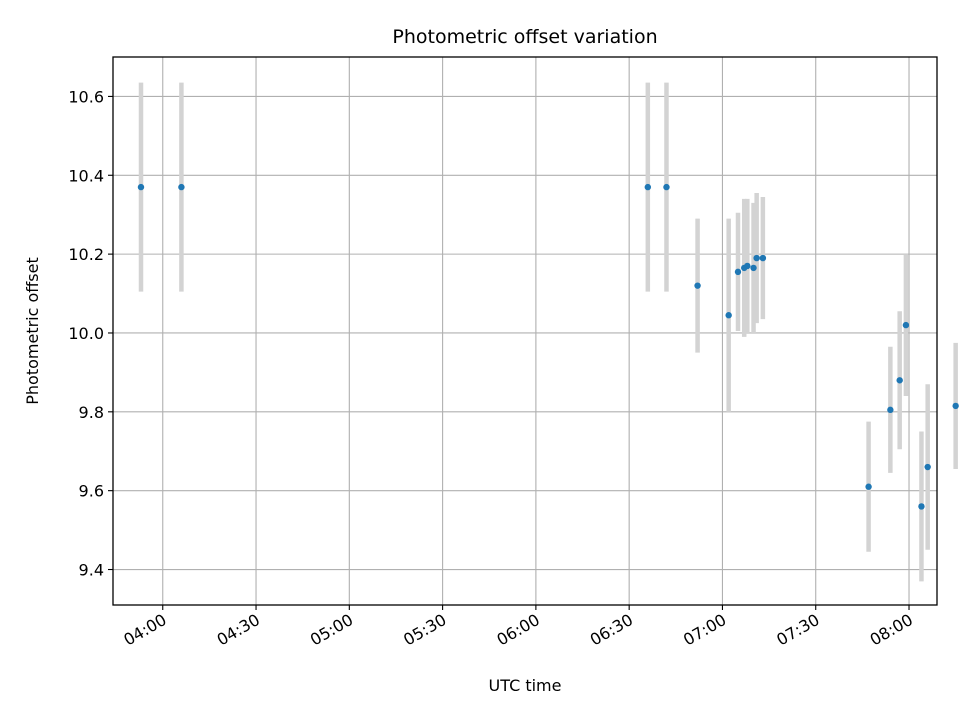 The height and width of the screenshot is (720, 960). Describe the element at coordinates (86, 96) in the screenshot. I see `y-tick-label: 10.6` at that location.